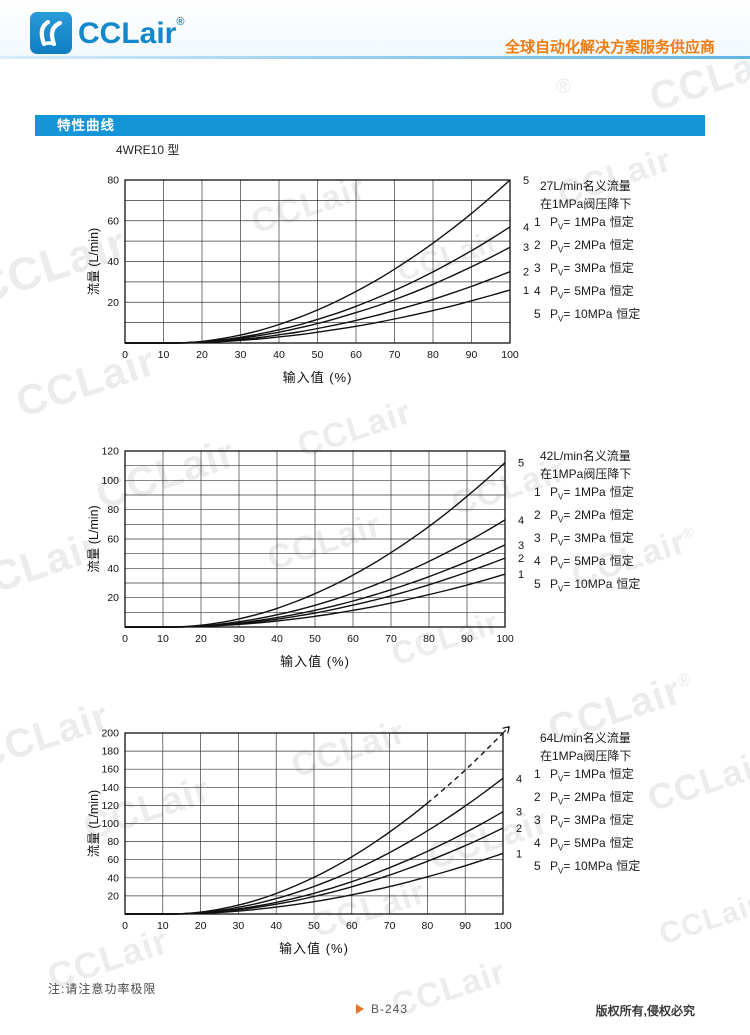 The width and height of the screenshot is (750, 1035). I want to click on header-tagline: 全球自动化解决方案服务供应商, so click(609, 47).